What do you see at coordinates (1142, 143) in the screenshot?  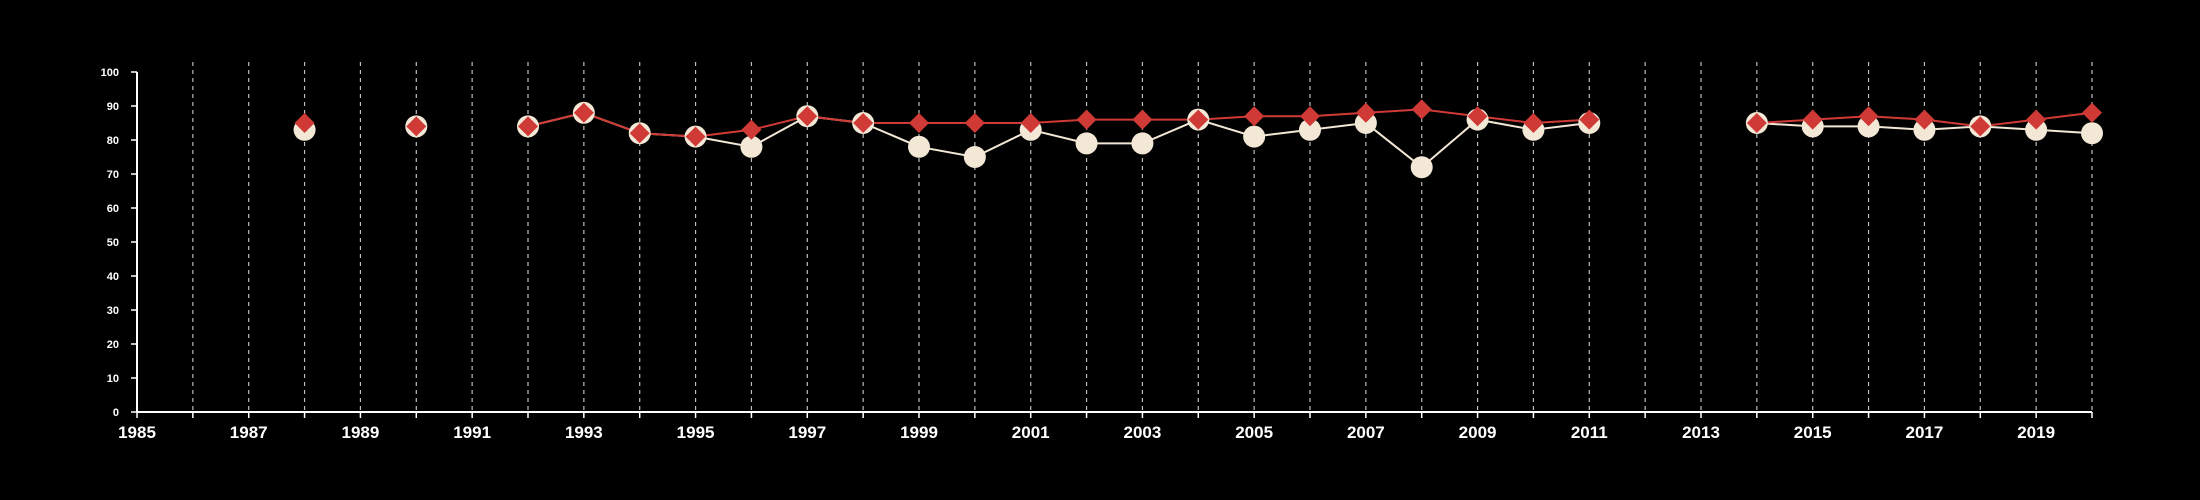 I see `series-1-point-2003` at bounding box center [1142, 143].